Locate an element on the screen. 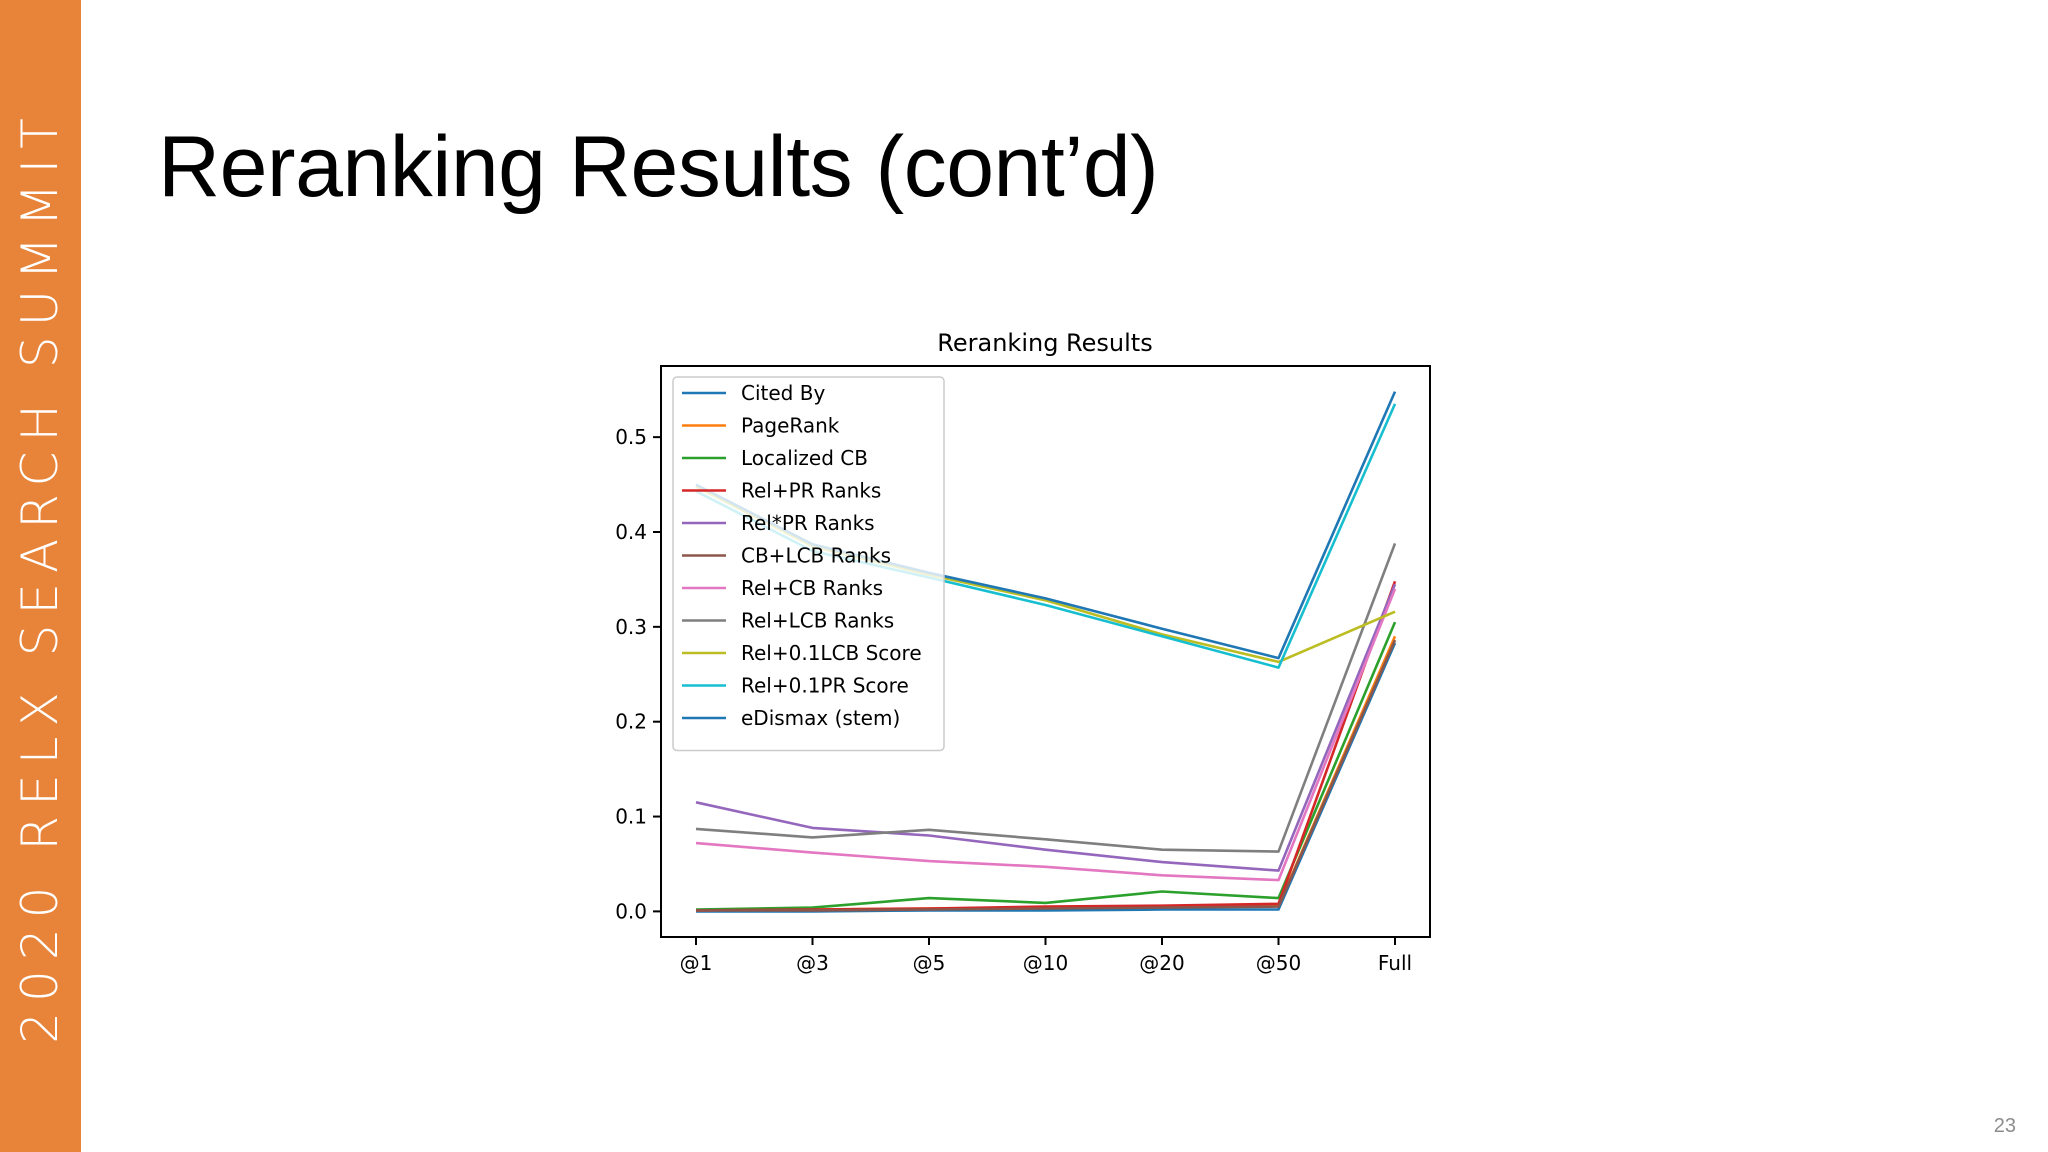  x-tick-label: @3 is located at coordinates (812, 963).